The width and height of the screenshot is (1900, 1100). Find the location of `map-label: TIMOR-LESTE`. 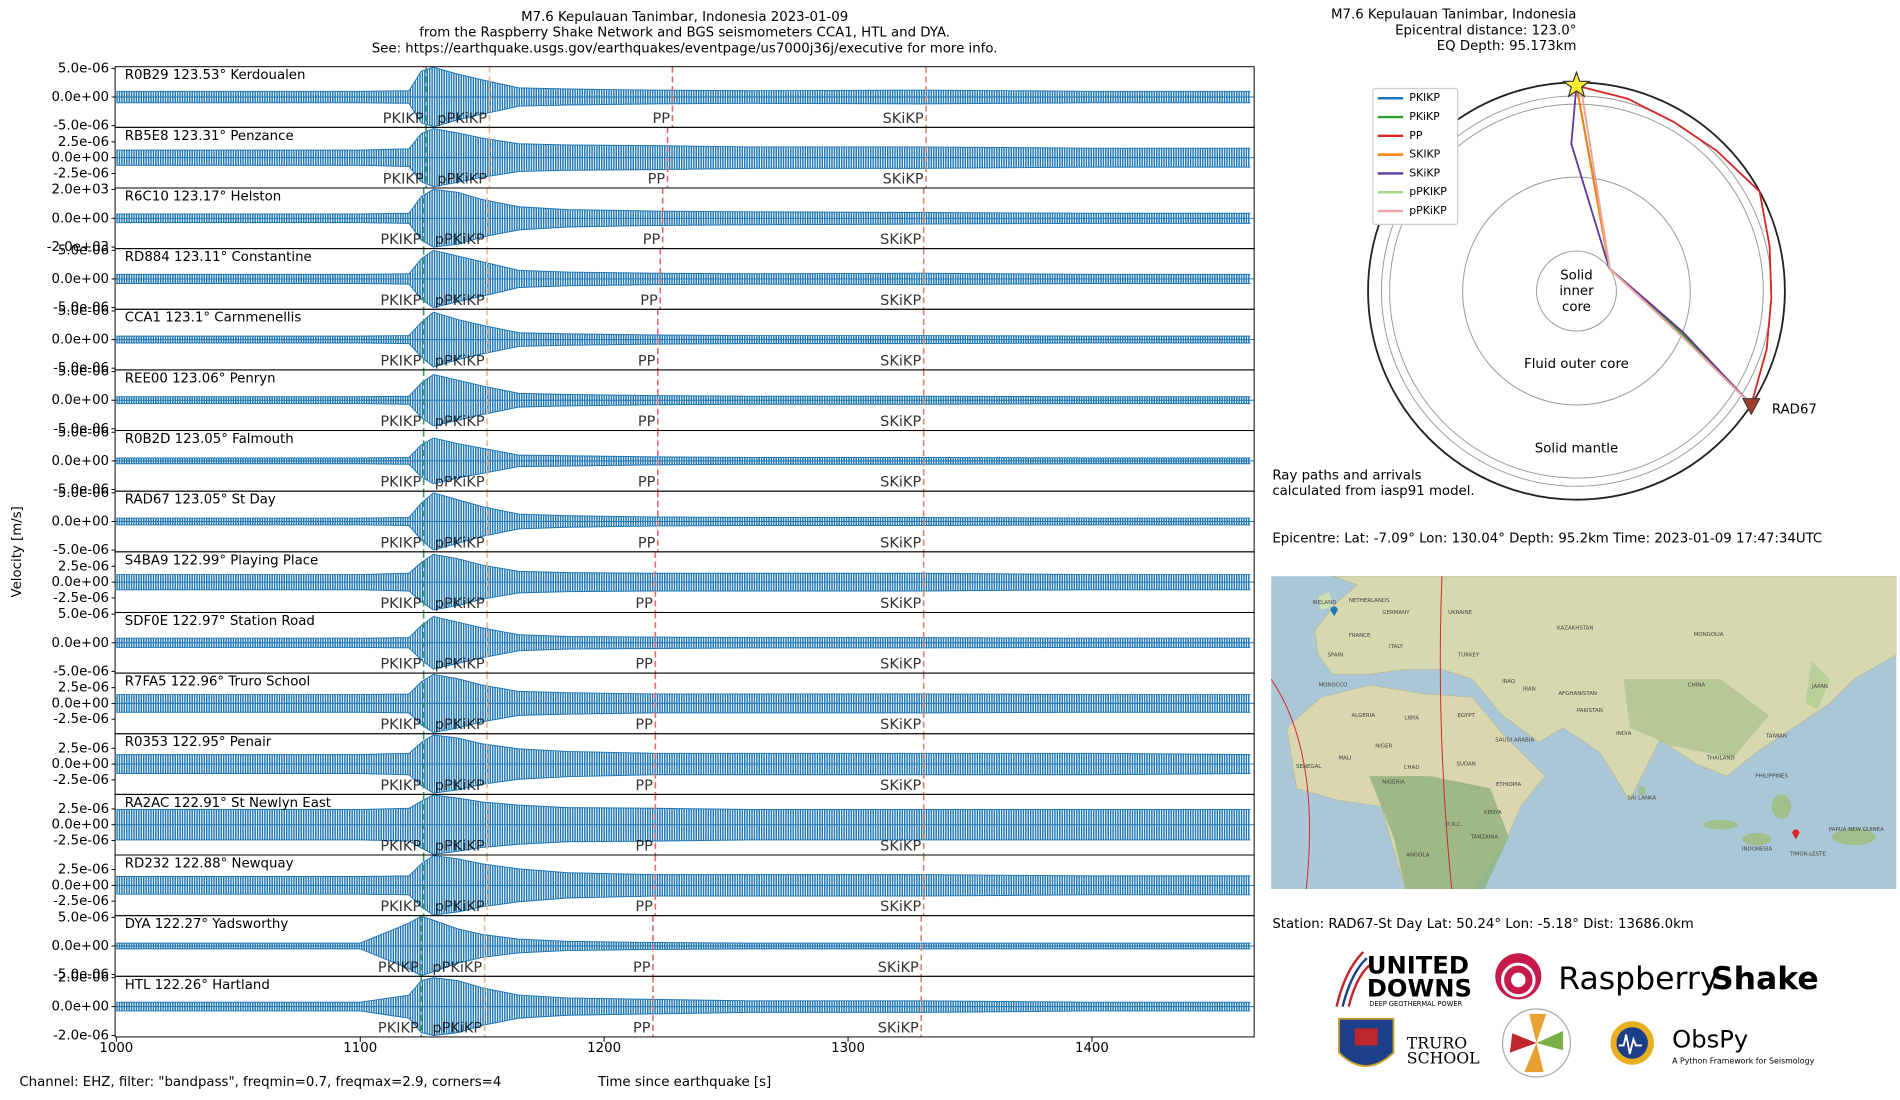

map-label: TIMOR-LESTE is located at coordinates (1808, 854).